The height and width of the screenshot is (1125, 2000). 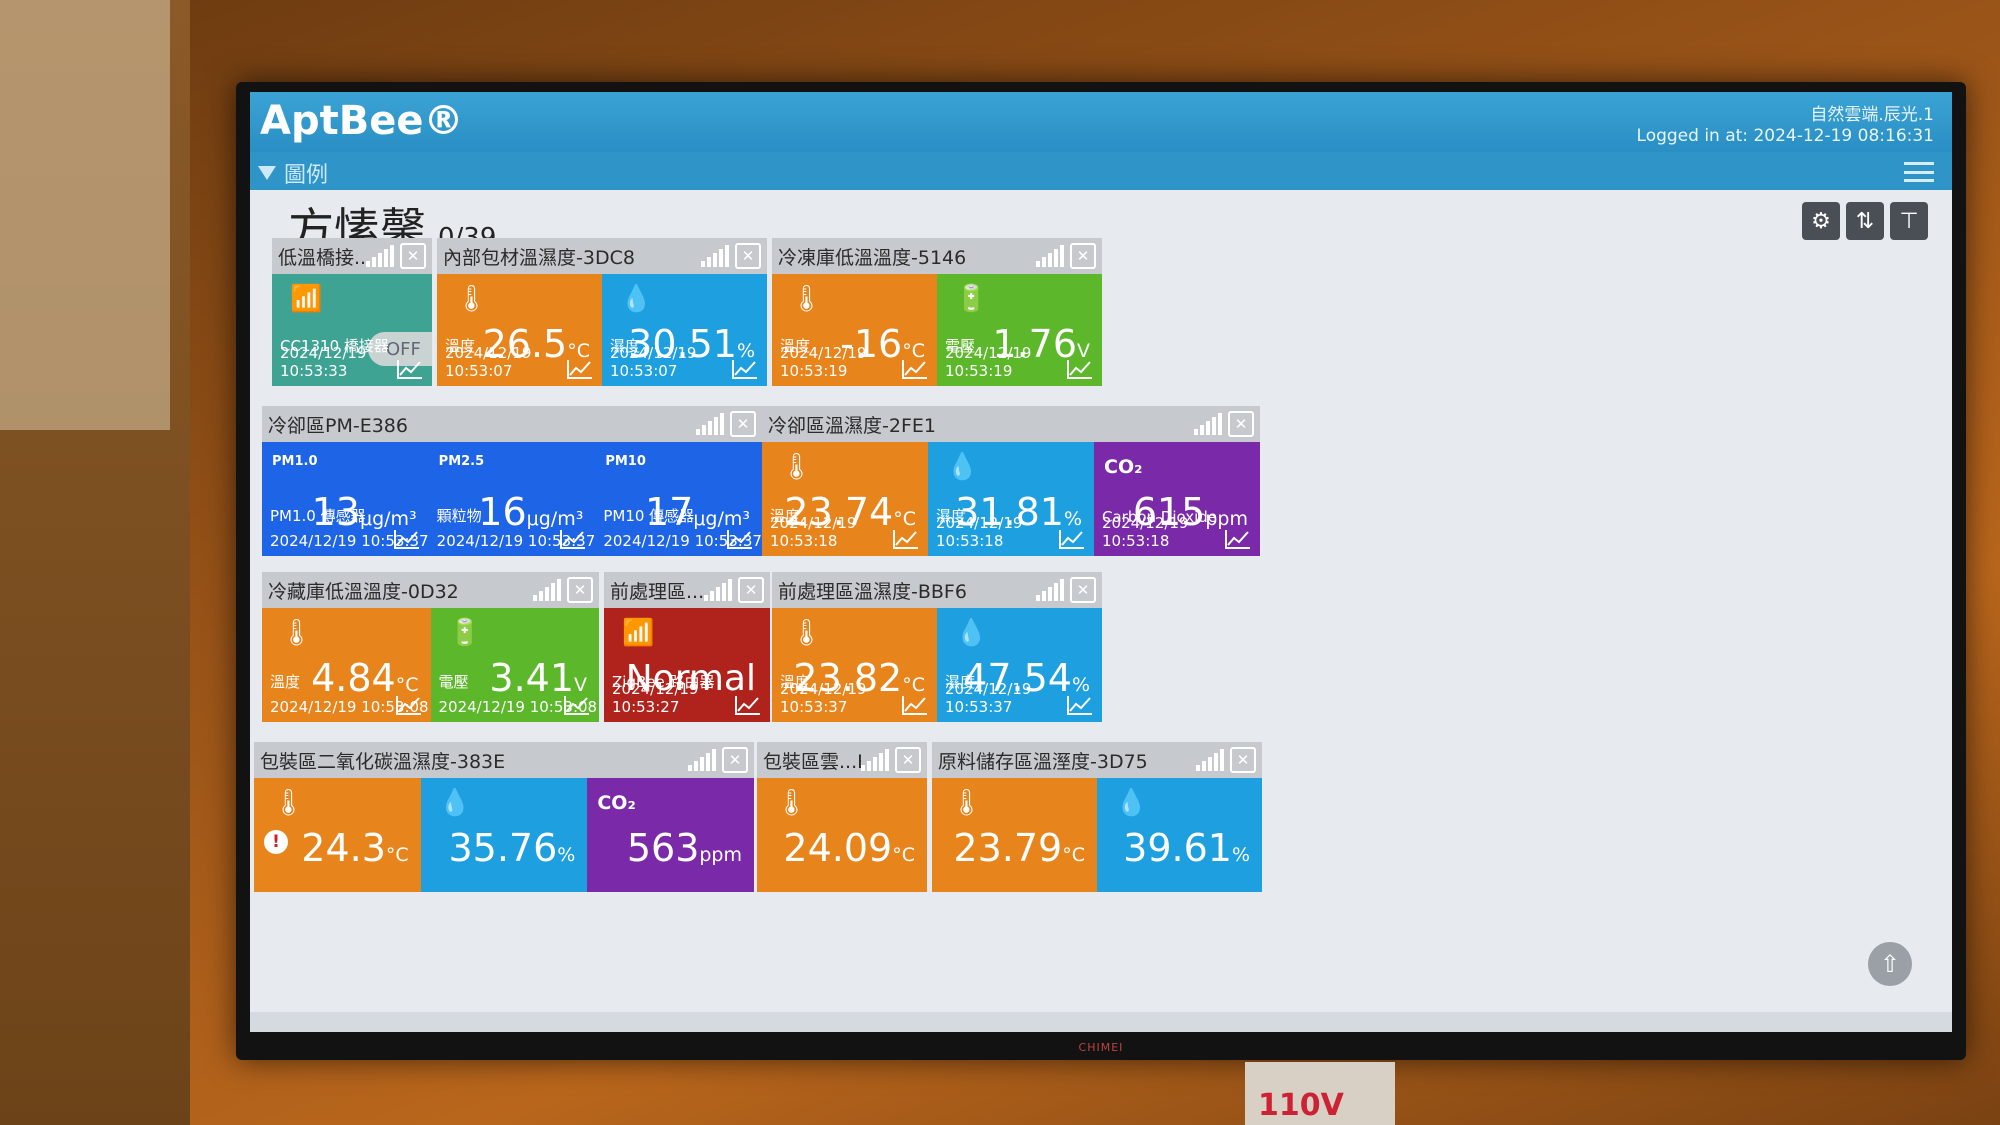 I want to click on sensor-tile-pm: PM1.0 13μg/m³ PM1.0 傳感器 2024/12/19 10:53:37, so click(x=345, y=499).